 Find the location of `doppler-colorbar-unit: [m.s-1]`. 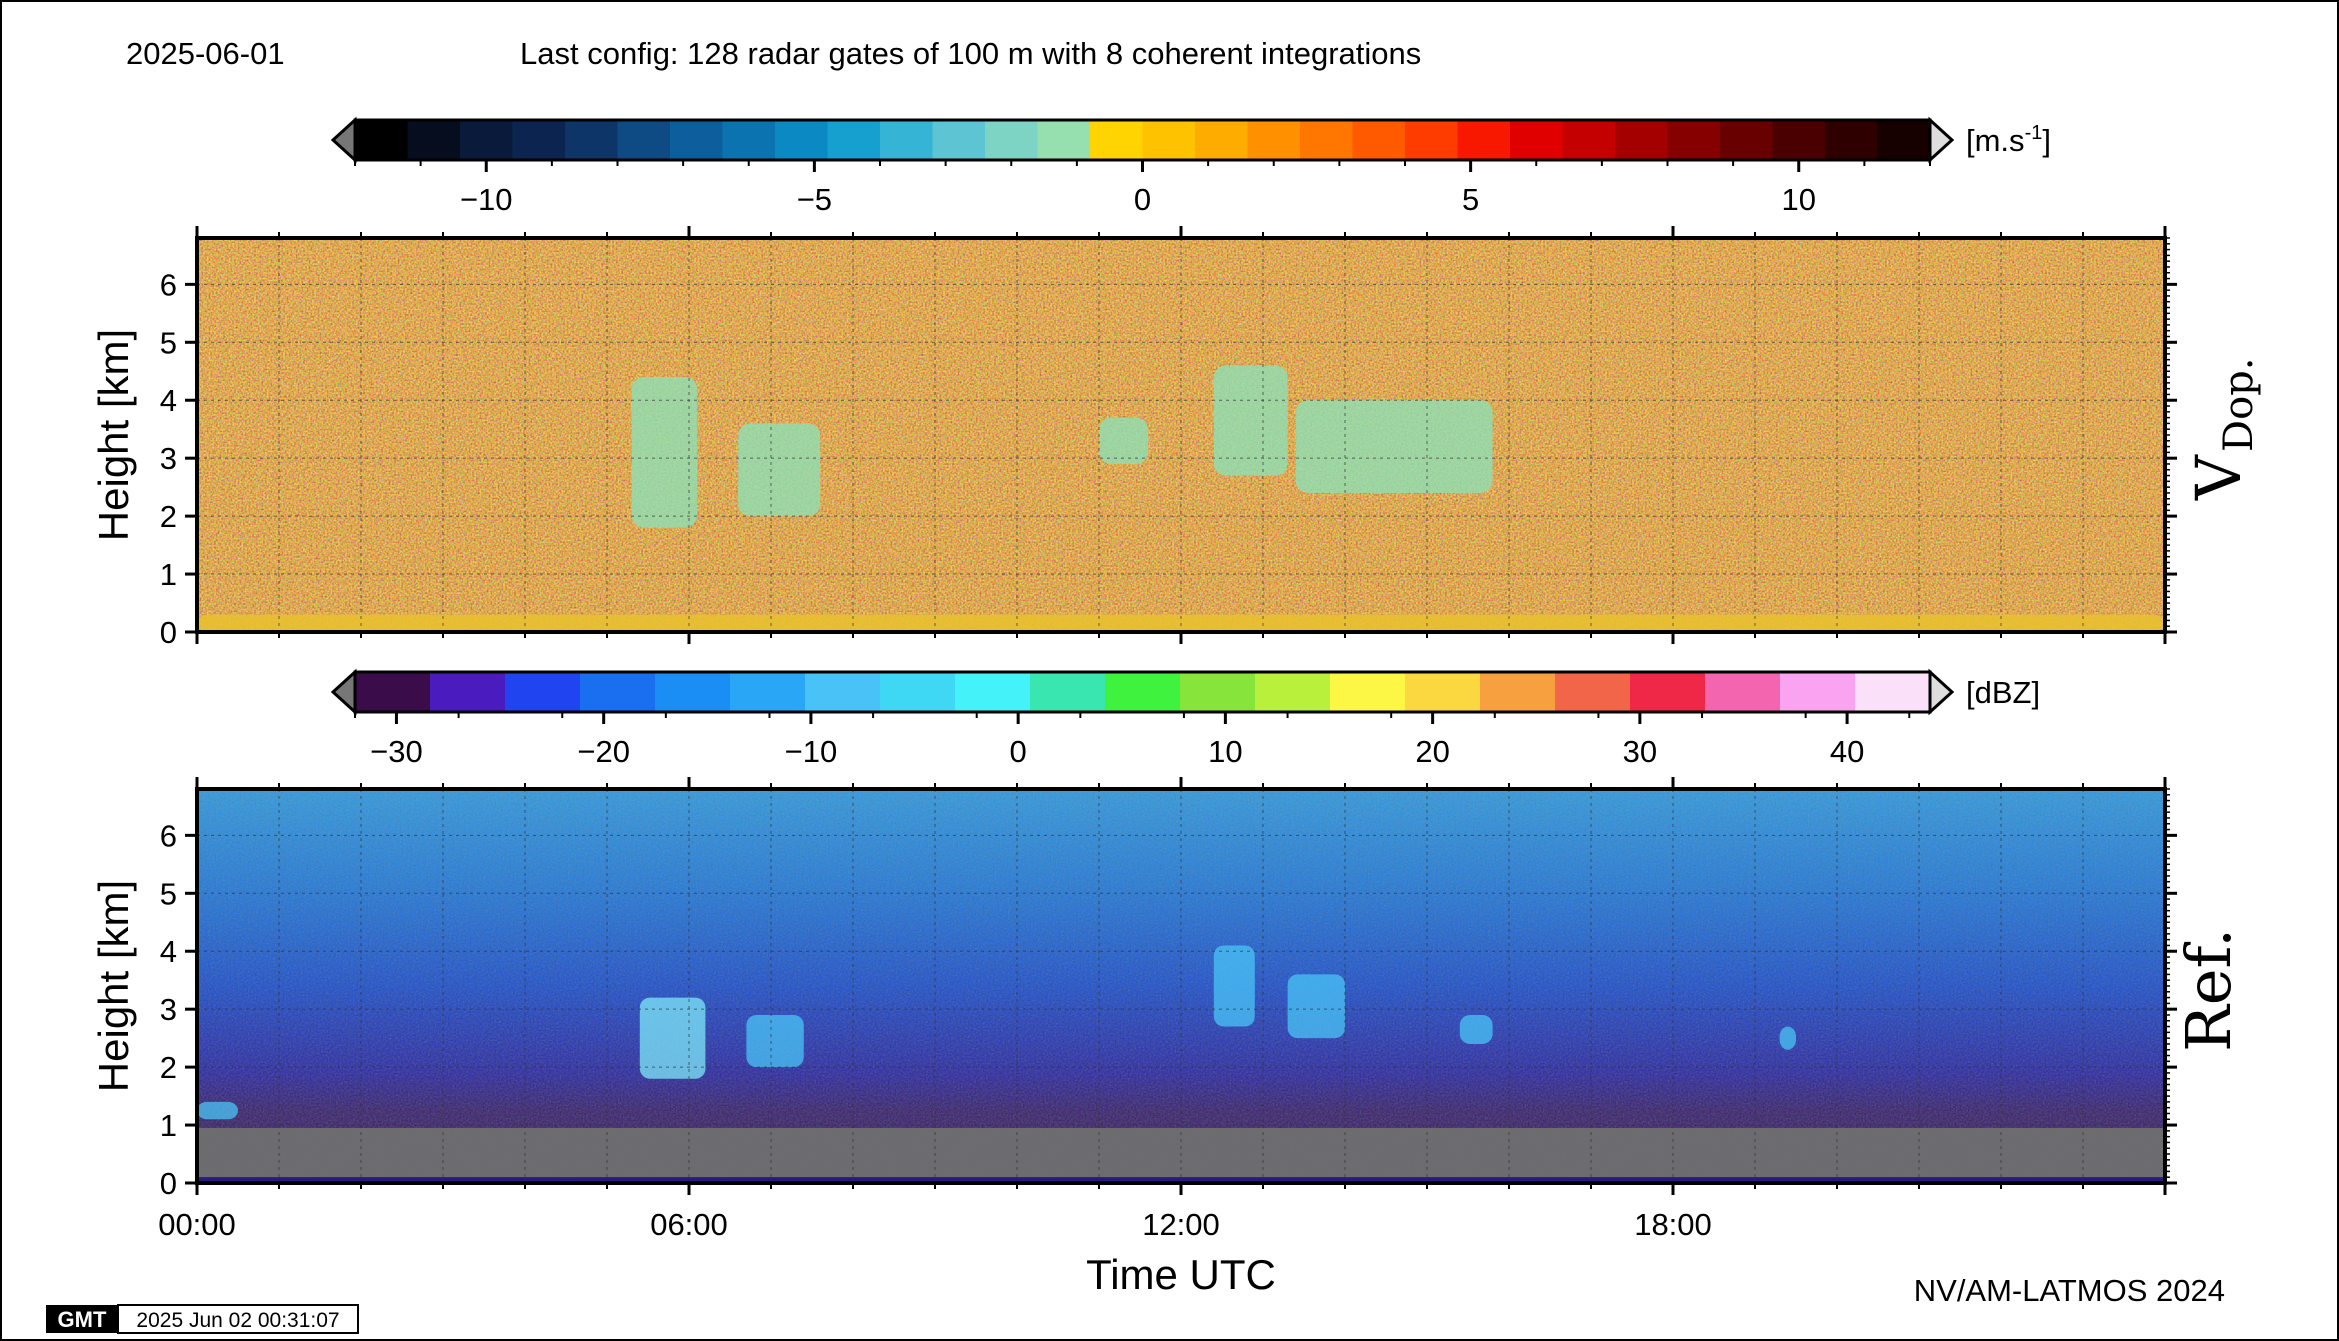

doppler-colorbar-unit: [m.s-1] is located at coordinates (2008, 140).